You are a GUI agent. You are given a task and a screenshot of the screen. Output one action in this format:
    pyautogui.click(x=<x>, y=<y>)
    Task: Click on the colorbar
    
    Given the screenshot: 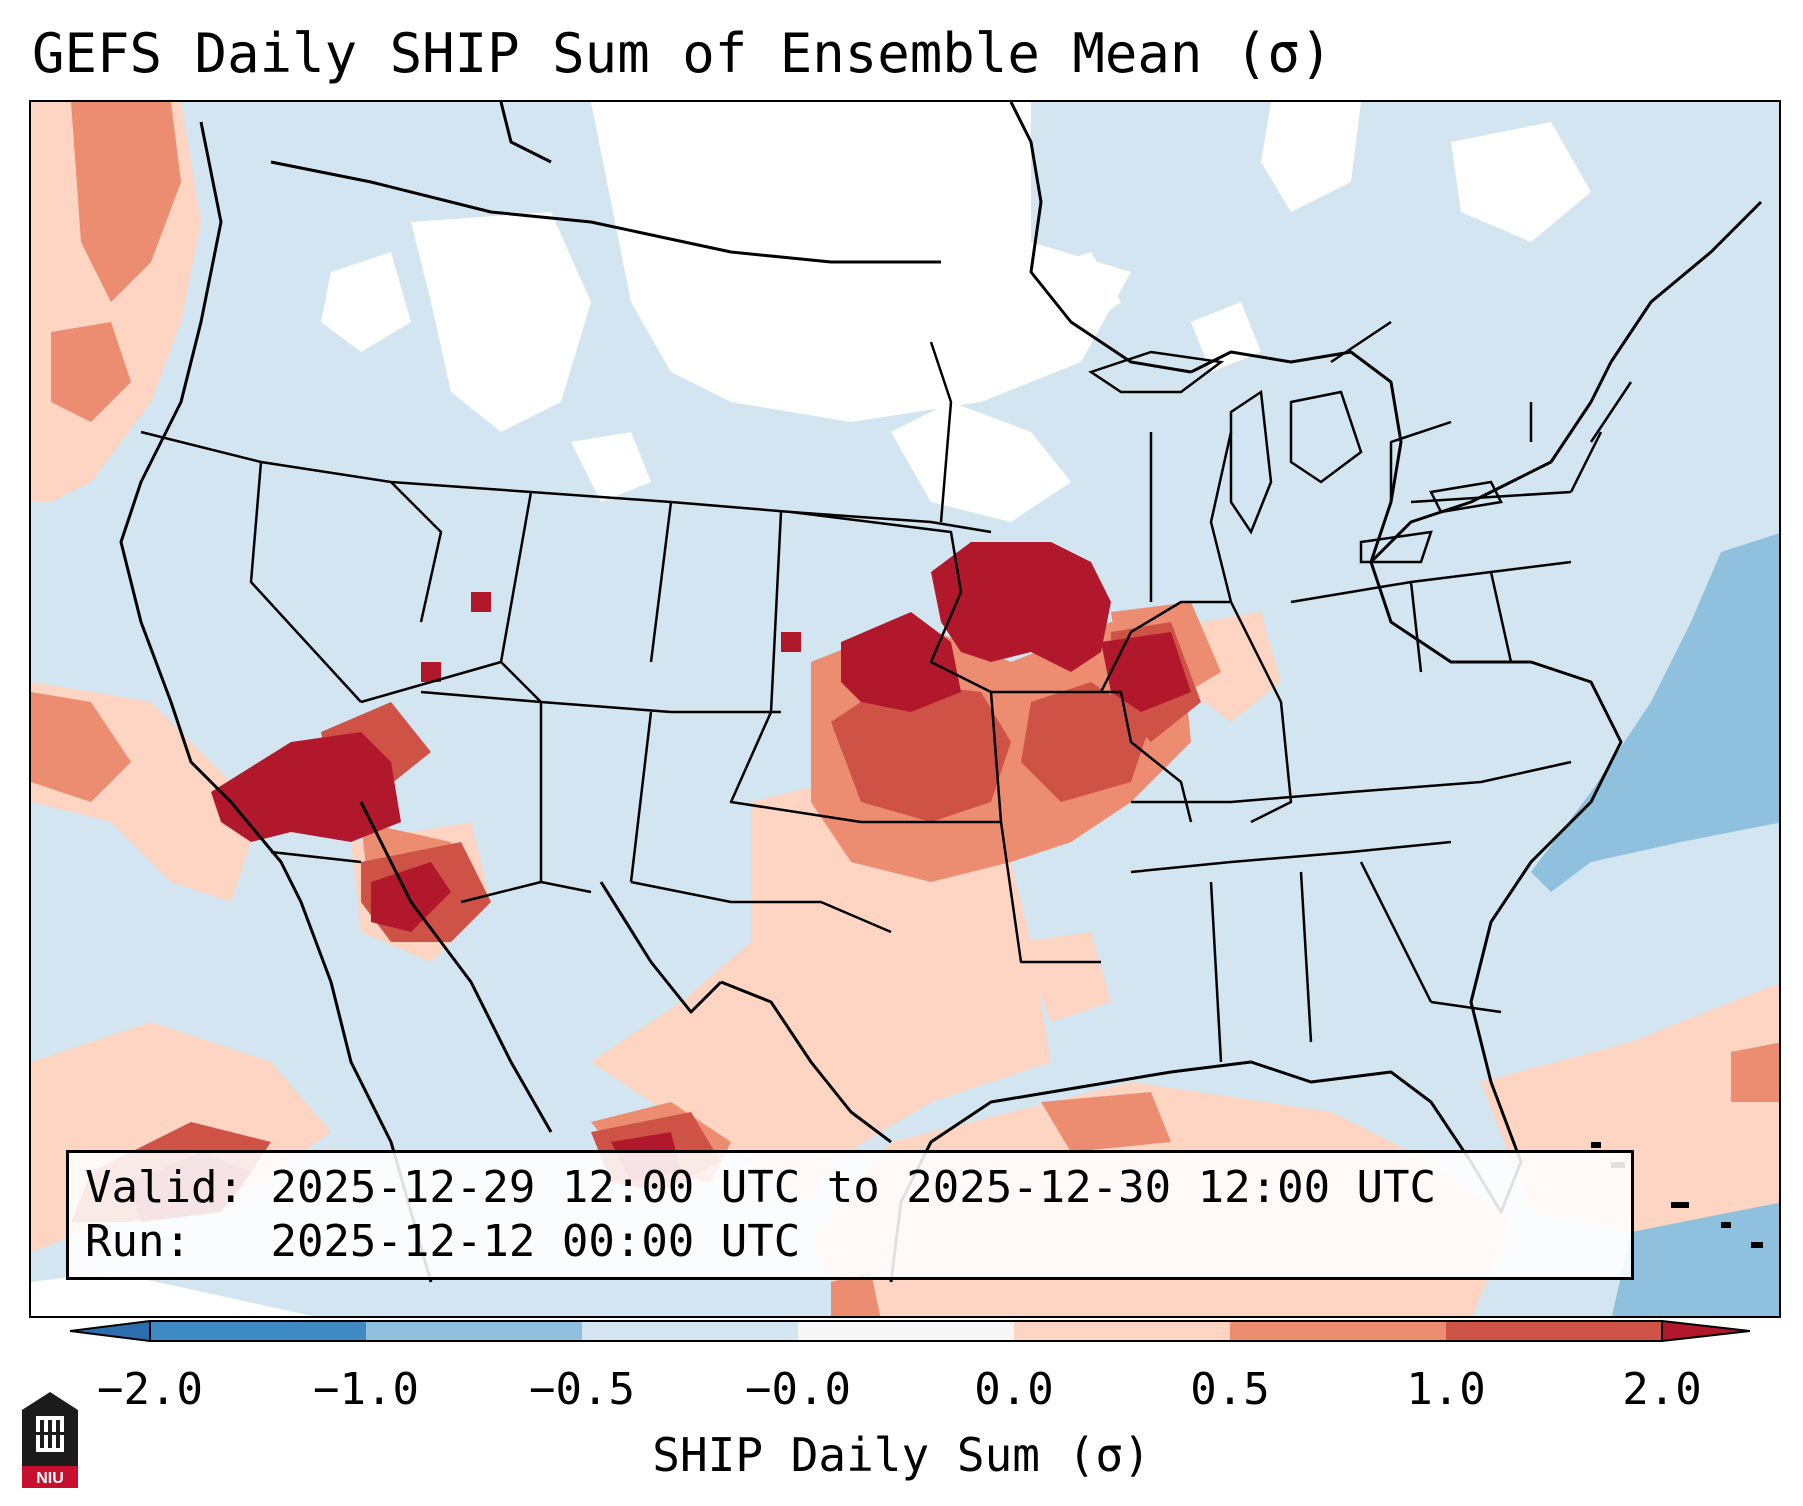 What is the action you would take?
    pyautogui.click(x=910, y=1331)
    